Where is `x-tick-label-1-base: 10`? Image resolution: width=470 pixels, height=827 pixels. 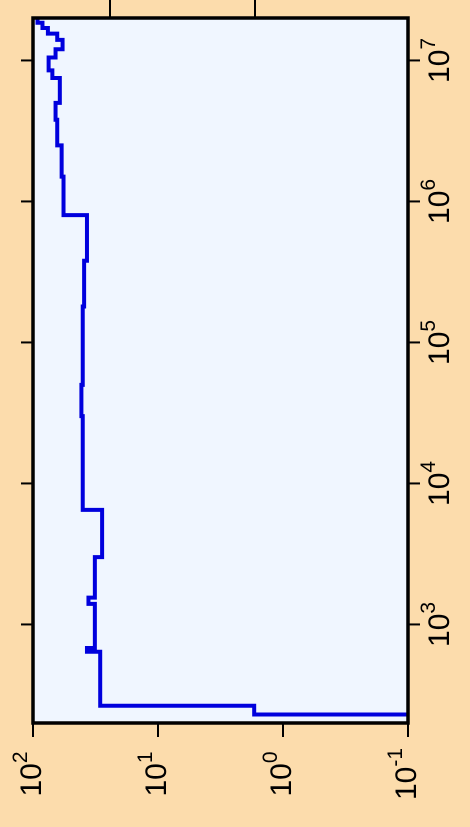
x-tick-label-1-base: 10 is located at coordinates (439, 489).